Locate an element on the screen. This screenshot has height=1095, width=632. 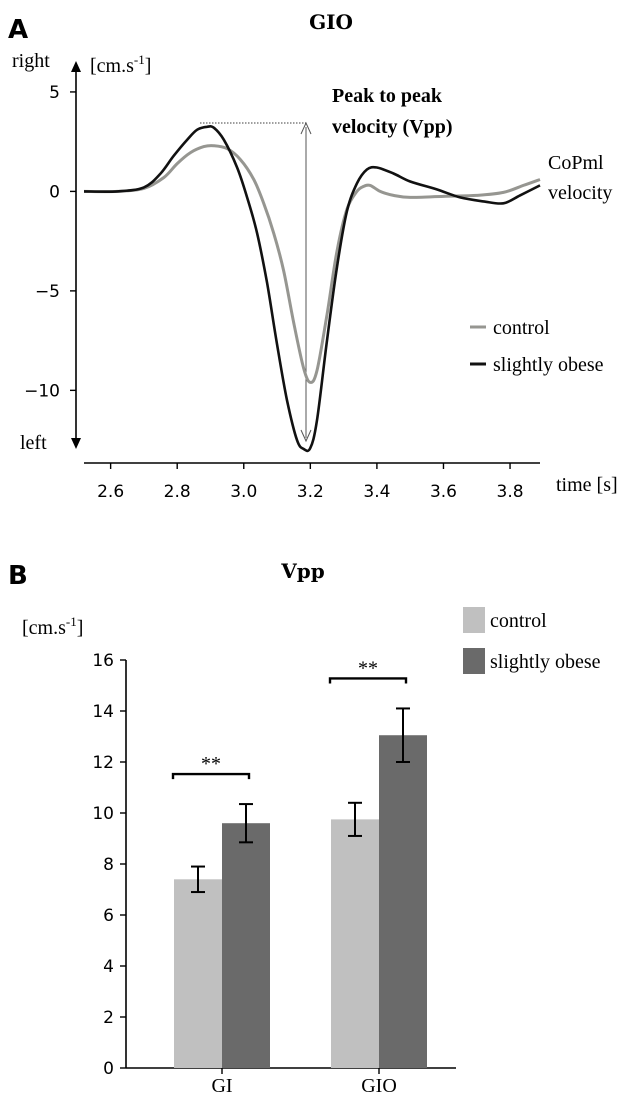
y-tick-label-b: 12 is located at coordinates (103, 763).